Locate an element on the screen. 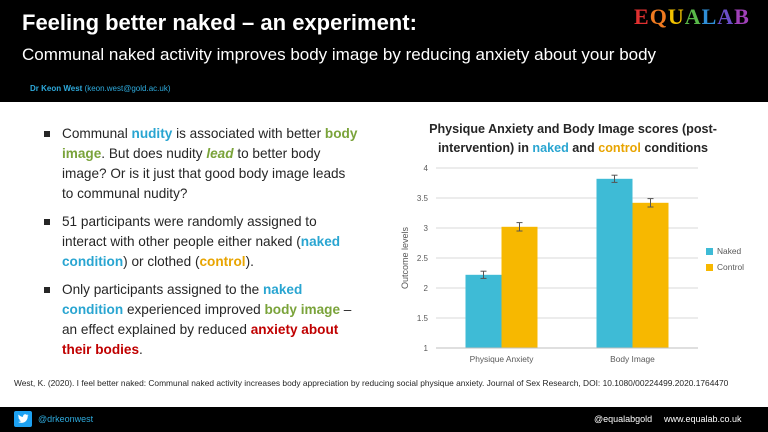 This screenshot has width=768, height=432. bullet-text-segment: . But does nudity is located at coordinates (154, 153).